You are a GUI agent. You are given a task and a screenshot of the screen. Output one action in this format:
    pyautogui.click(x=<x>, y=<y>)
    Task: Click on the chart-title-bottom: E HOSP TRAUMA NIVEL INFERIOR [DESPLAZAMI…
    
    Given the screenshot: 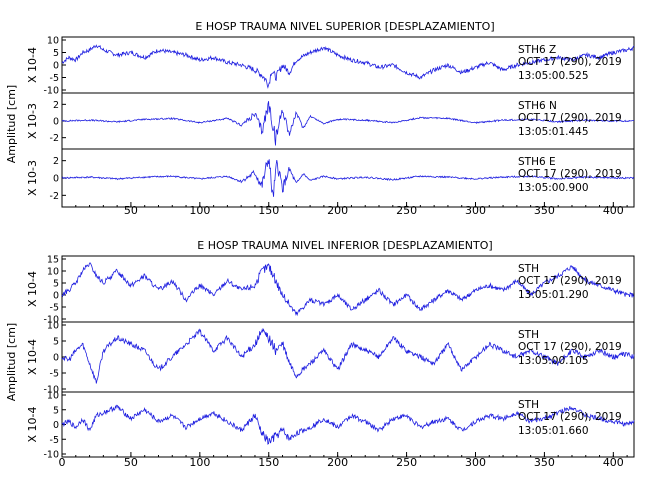 What is the action you would take?
    pyautogui.click(x=344, y=245)
    